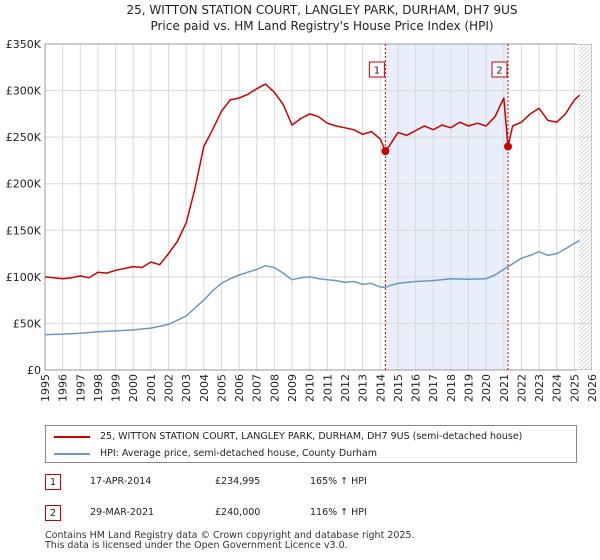 The height and width of the screenshot is (560, 600). I want to click on x-tick-label: 2022, so click(521, 388).